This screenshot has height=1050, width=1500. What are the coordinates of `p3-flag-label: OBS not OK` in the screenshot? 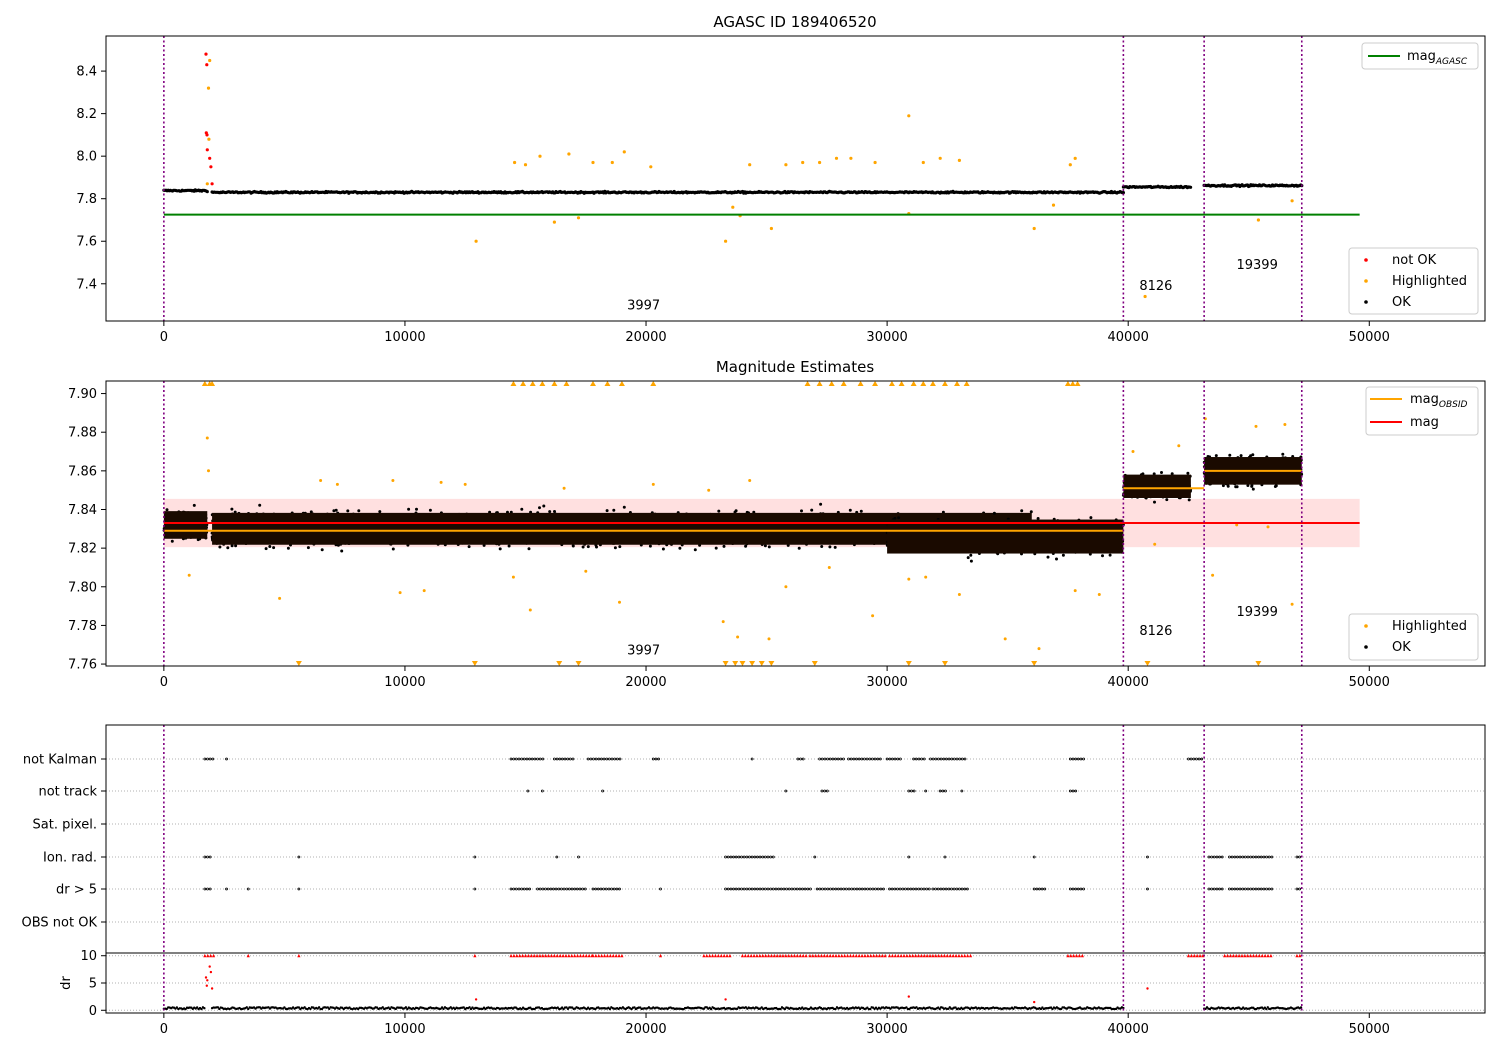 It's located at (60, 923).